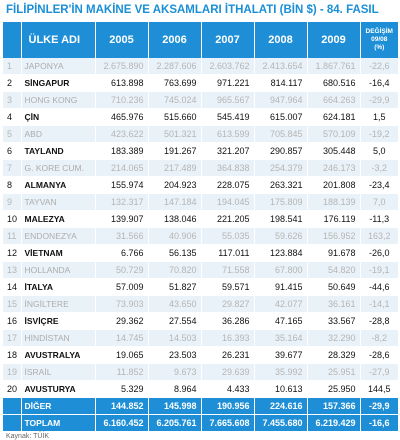  What do you see at coordinates (58, 423) in the screenshot?
I see `country-name: TOPLAM` at bounding box center [58, 423].